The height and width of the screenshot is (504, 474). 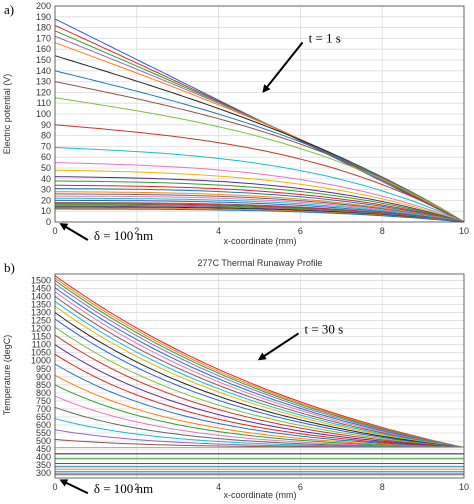 I want to click on y-tick-label: 950, so click(x=43, y=369).